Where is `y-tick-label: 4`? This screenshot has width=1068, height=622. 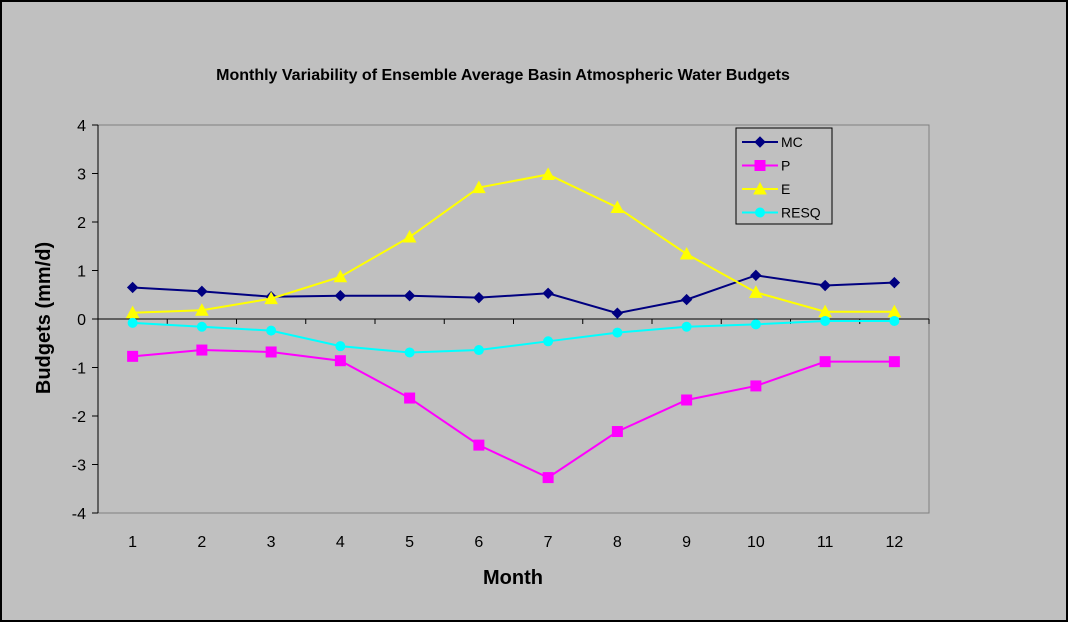
y-tick-label: 4 is located at coordinates (81, 126).